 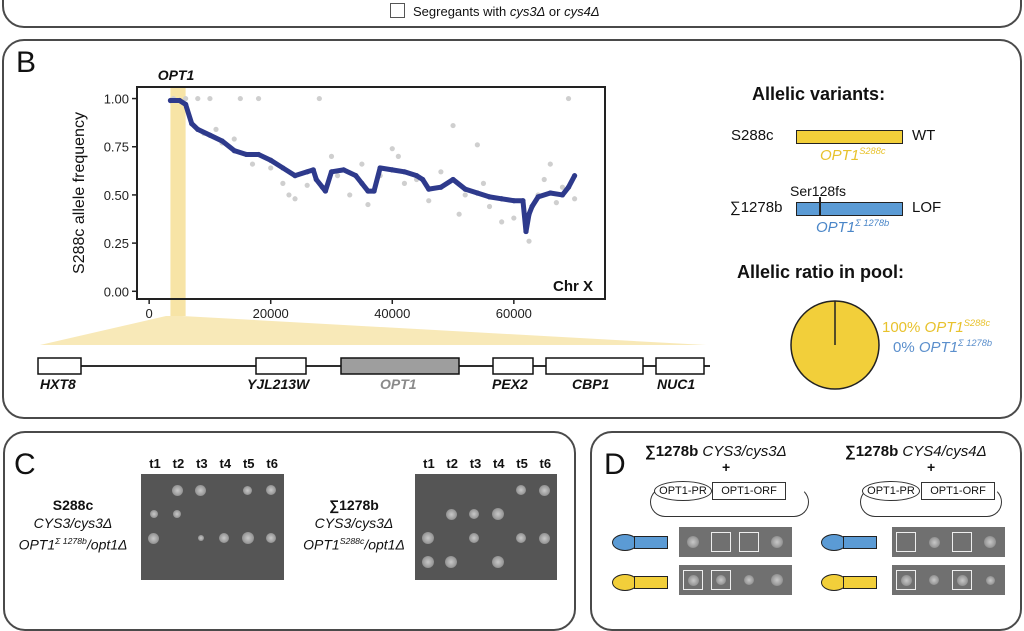 I want to click on construct-glyph, so click(x=652, y=542).